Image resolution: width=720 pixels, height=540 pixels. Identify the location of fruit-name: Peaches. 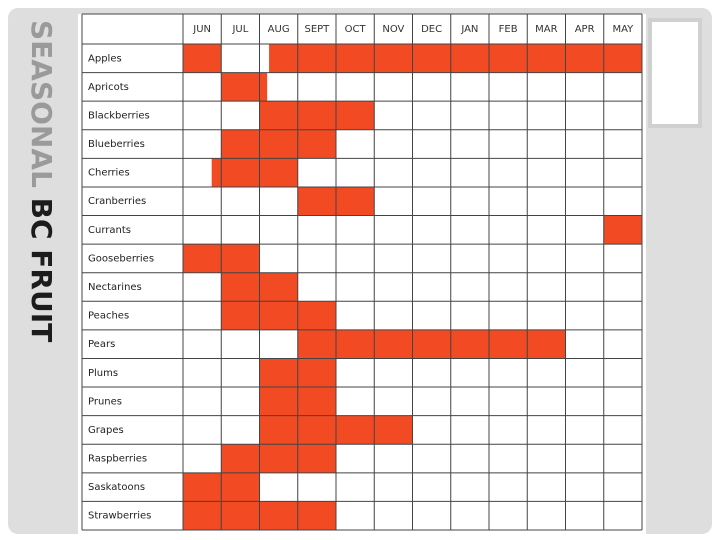
(108, 316).